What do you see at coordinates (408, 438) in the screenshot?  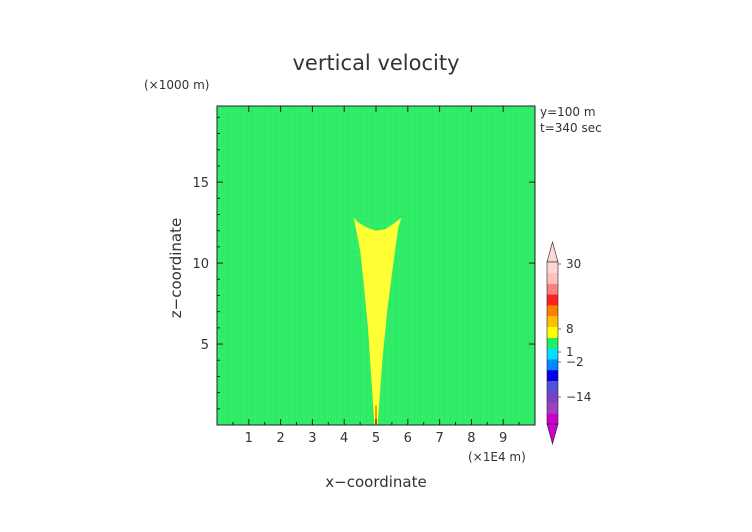 I see `x-tick-label: 6` at bounding box center [408, 438].